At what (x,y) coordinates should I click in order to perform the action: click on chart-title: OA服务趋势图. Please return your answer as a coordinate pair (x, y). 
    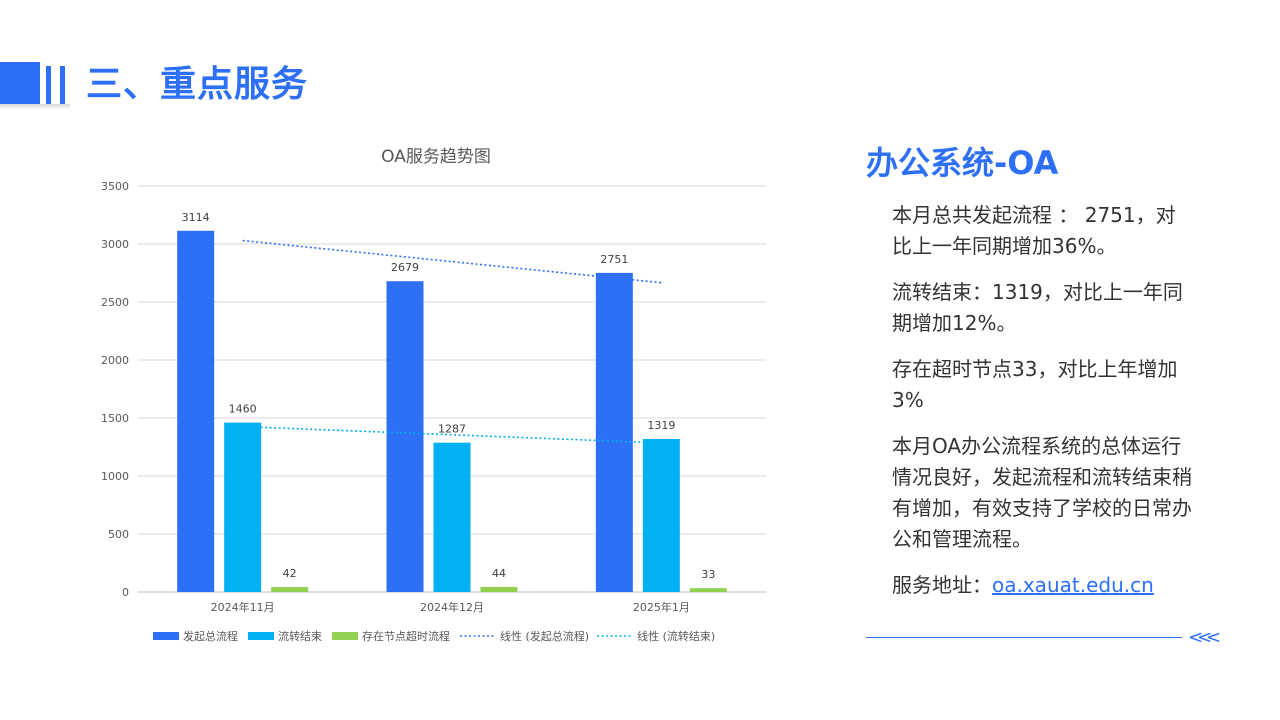
    Looking at the image, I should click on (436, 157).